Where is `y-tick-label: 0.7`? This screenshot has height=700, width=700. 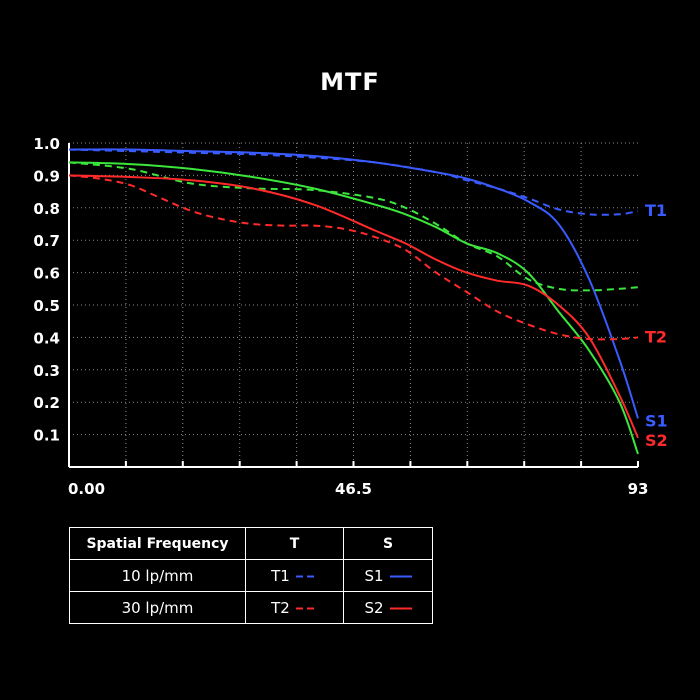
y-tick-label: 0.7 is located at coordinates (46, 241).